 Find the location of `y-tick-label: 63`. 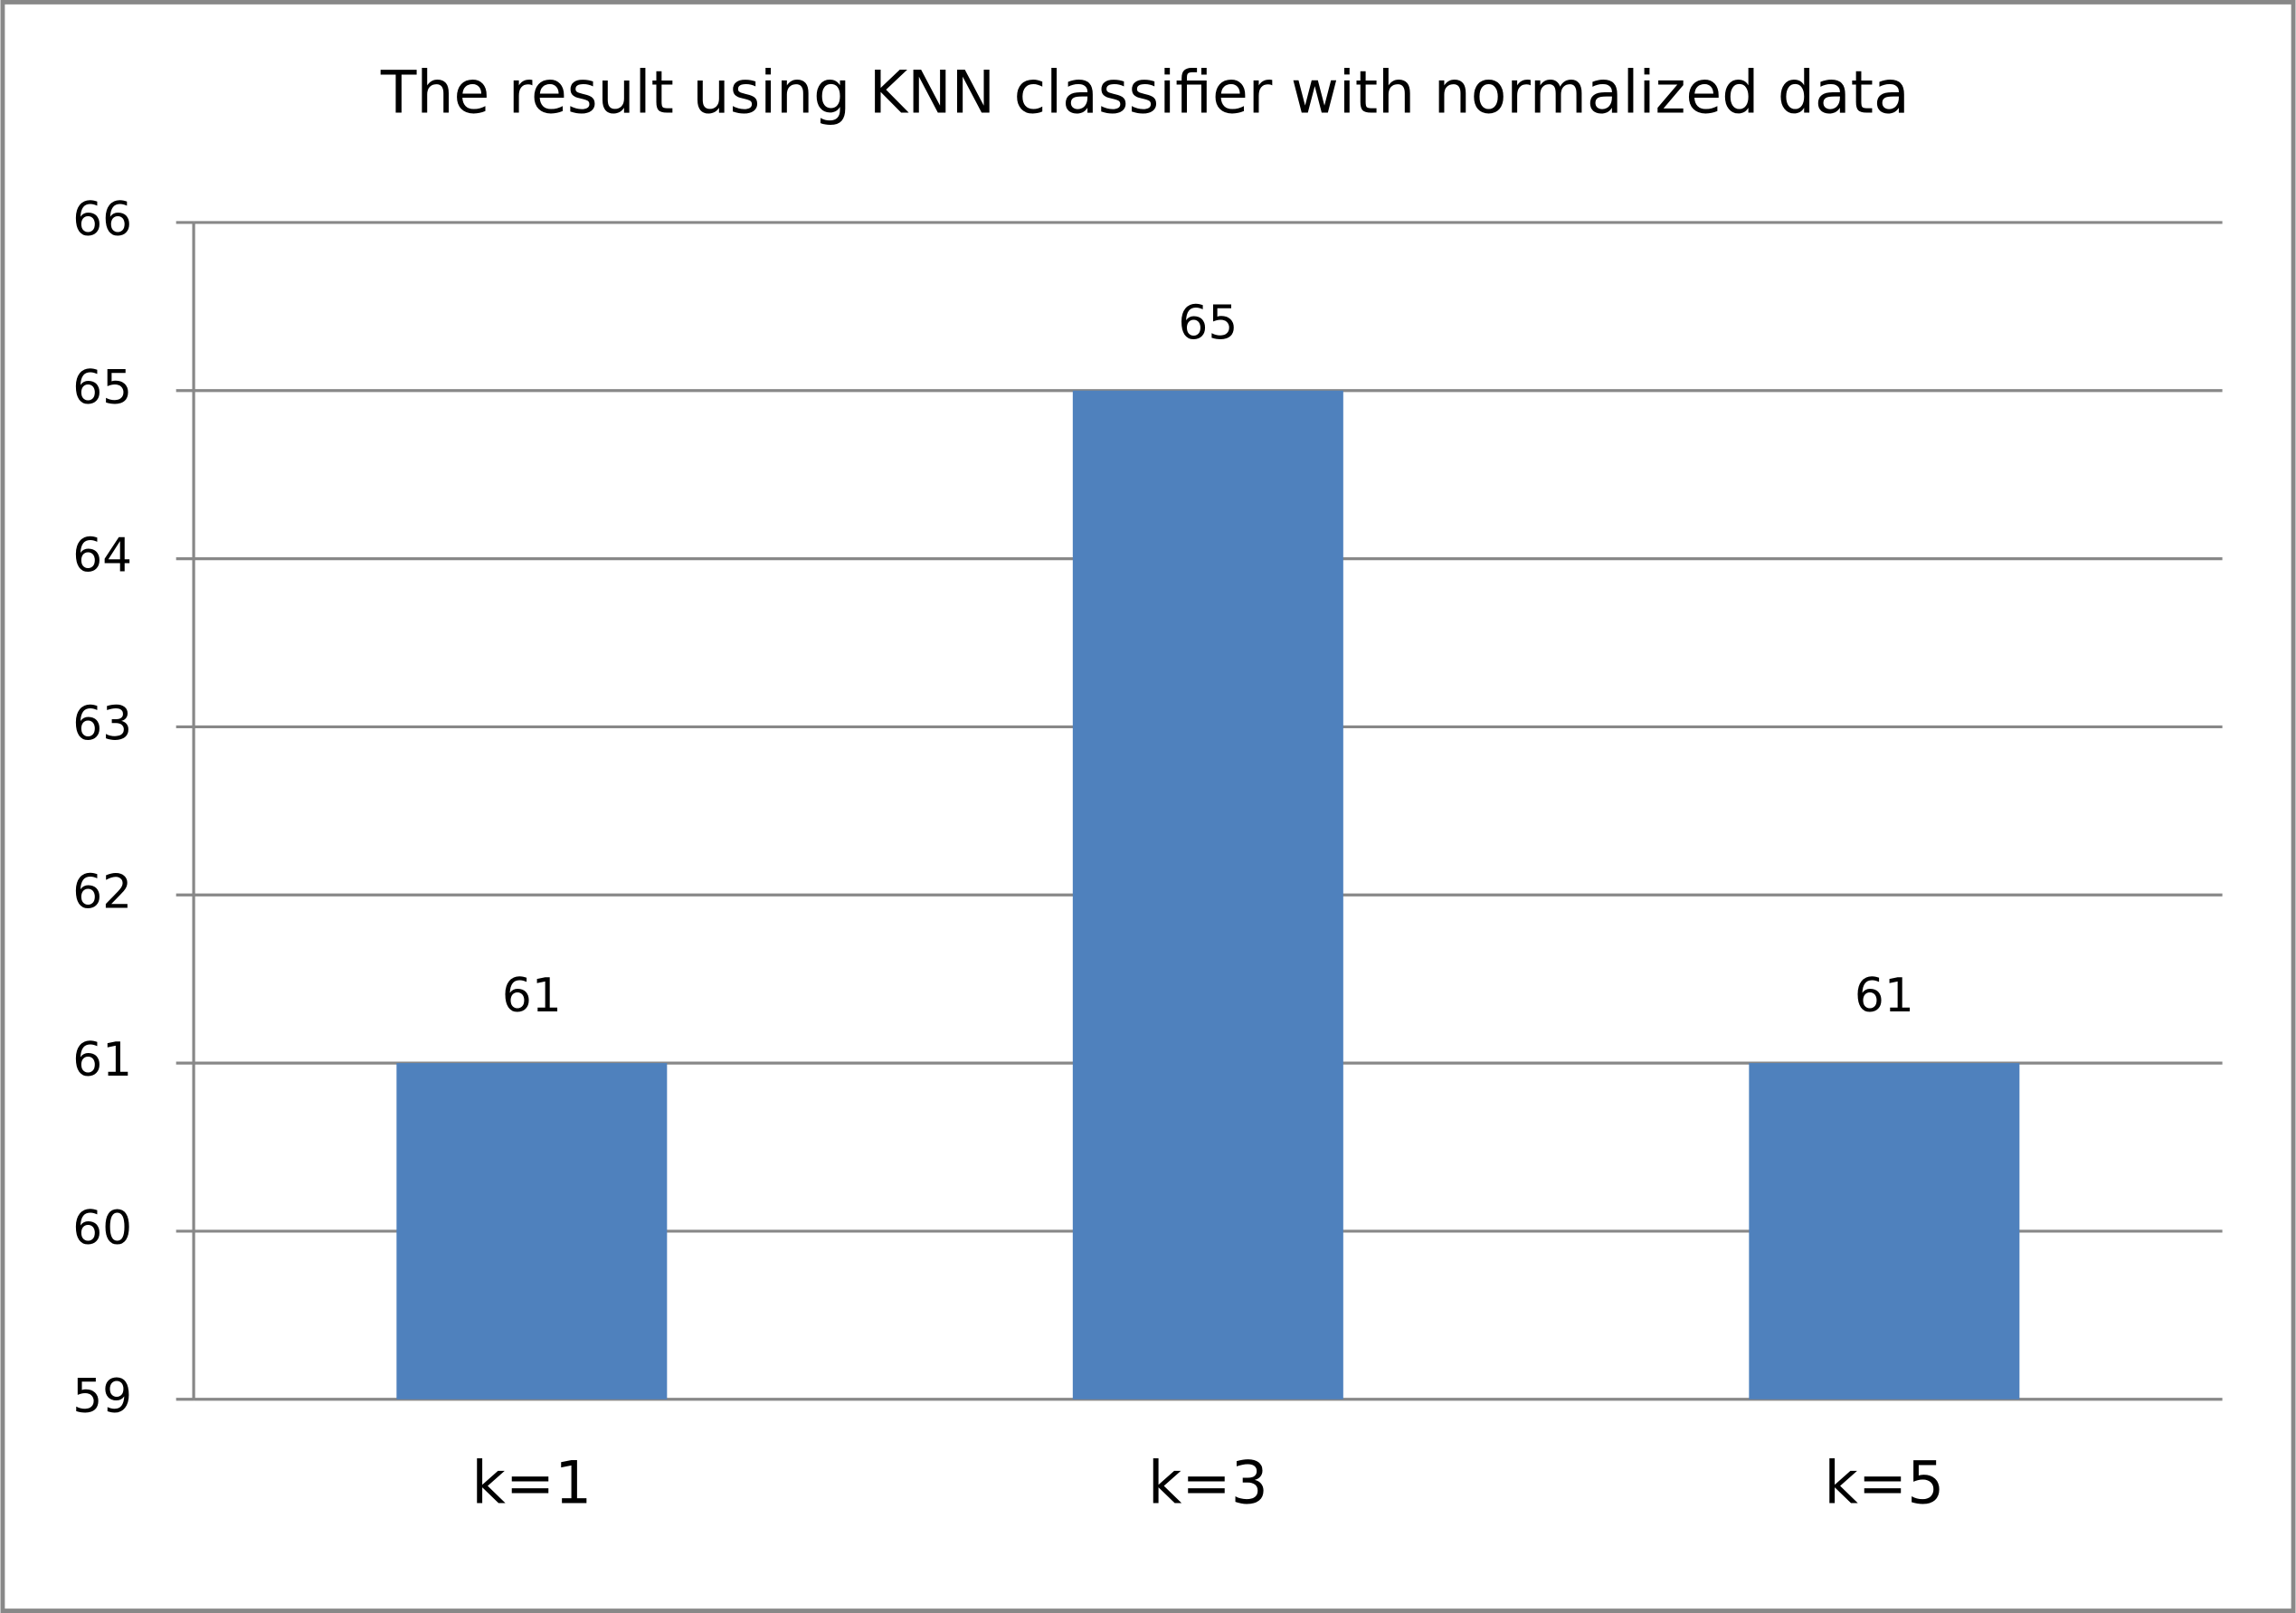

y-tick-label: 63 is located at coordinates (102, 724).